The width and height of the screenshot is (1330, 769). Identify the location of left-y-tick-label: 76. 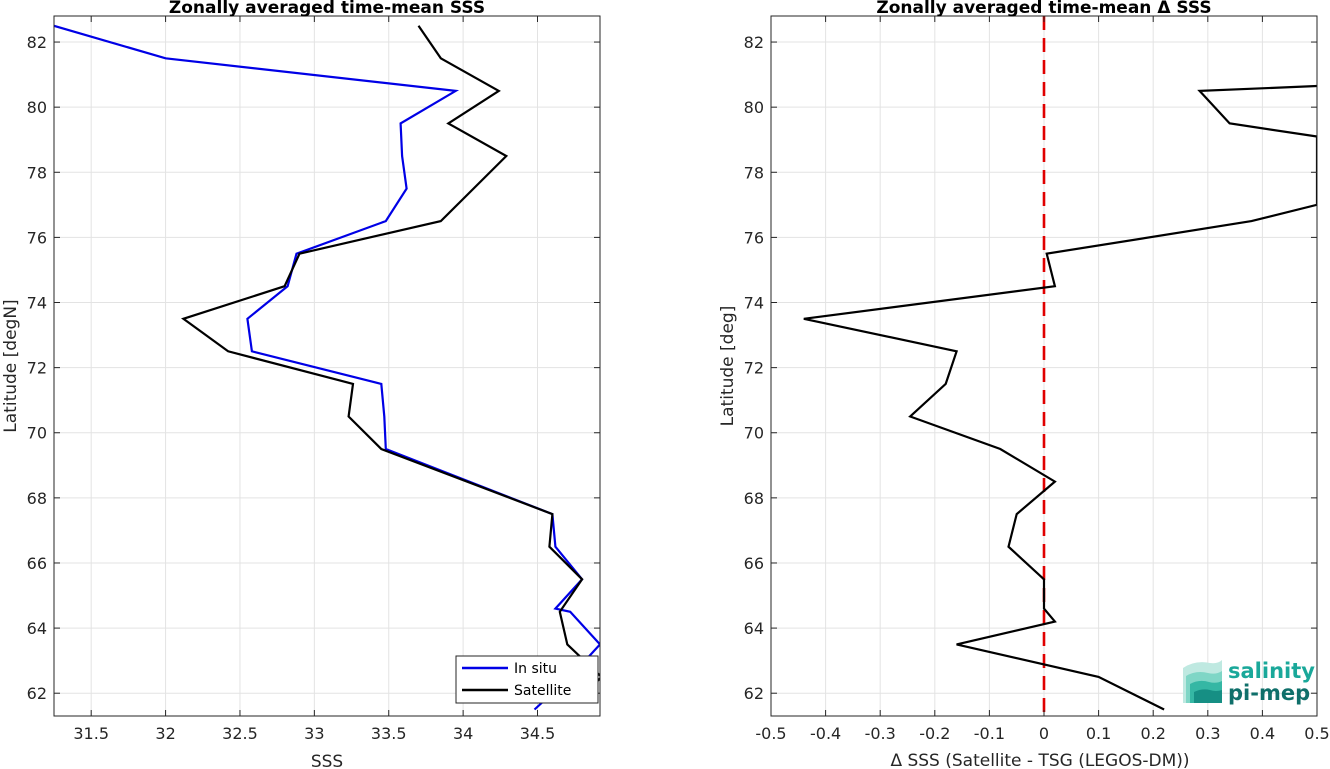
(37, 237).